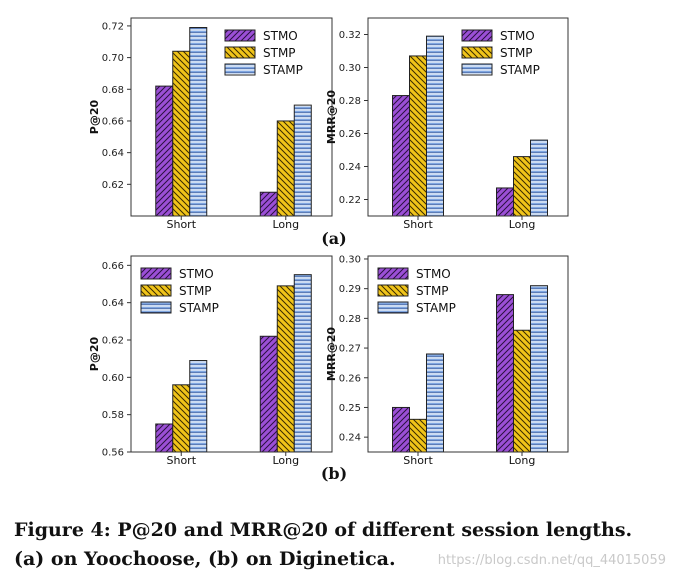  I want to click on y-tick-label: 0.25, so click(350, 408).